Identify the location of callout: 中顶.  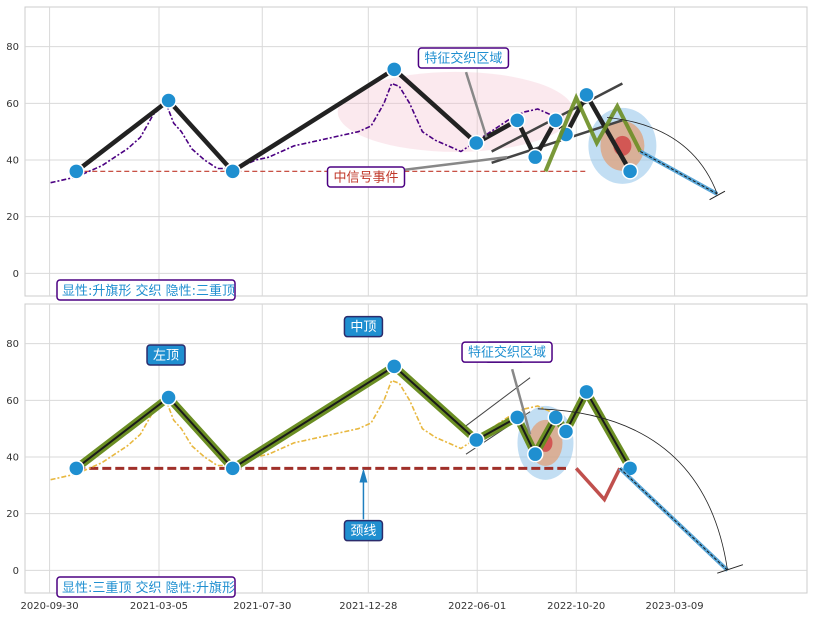
(363, 326).